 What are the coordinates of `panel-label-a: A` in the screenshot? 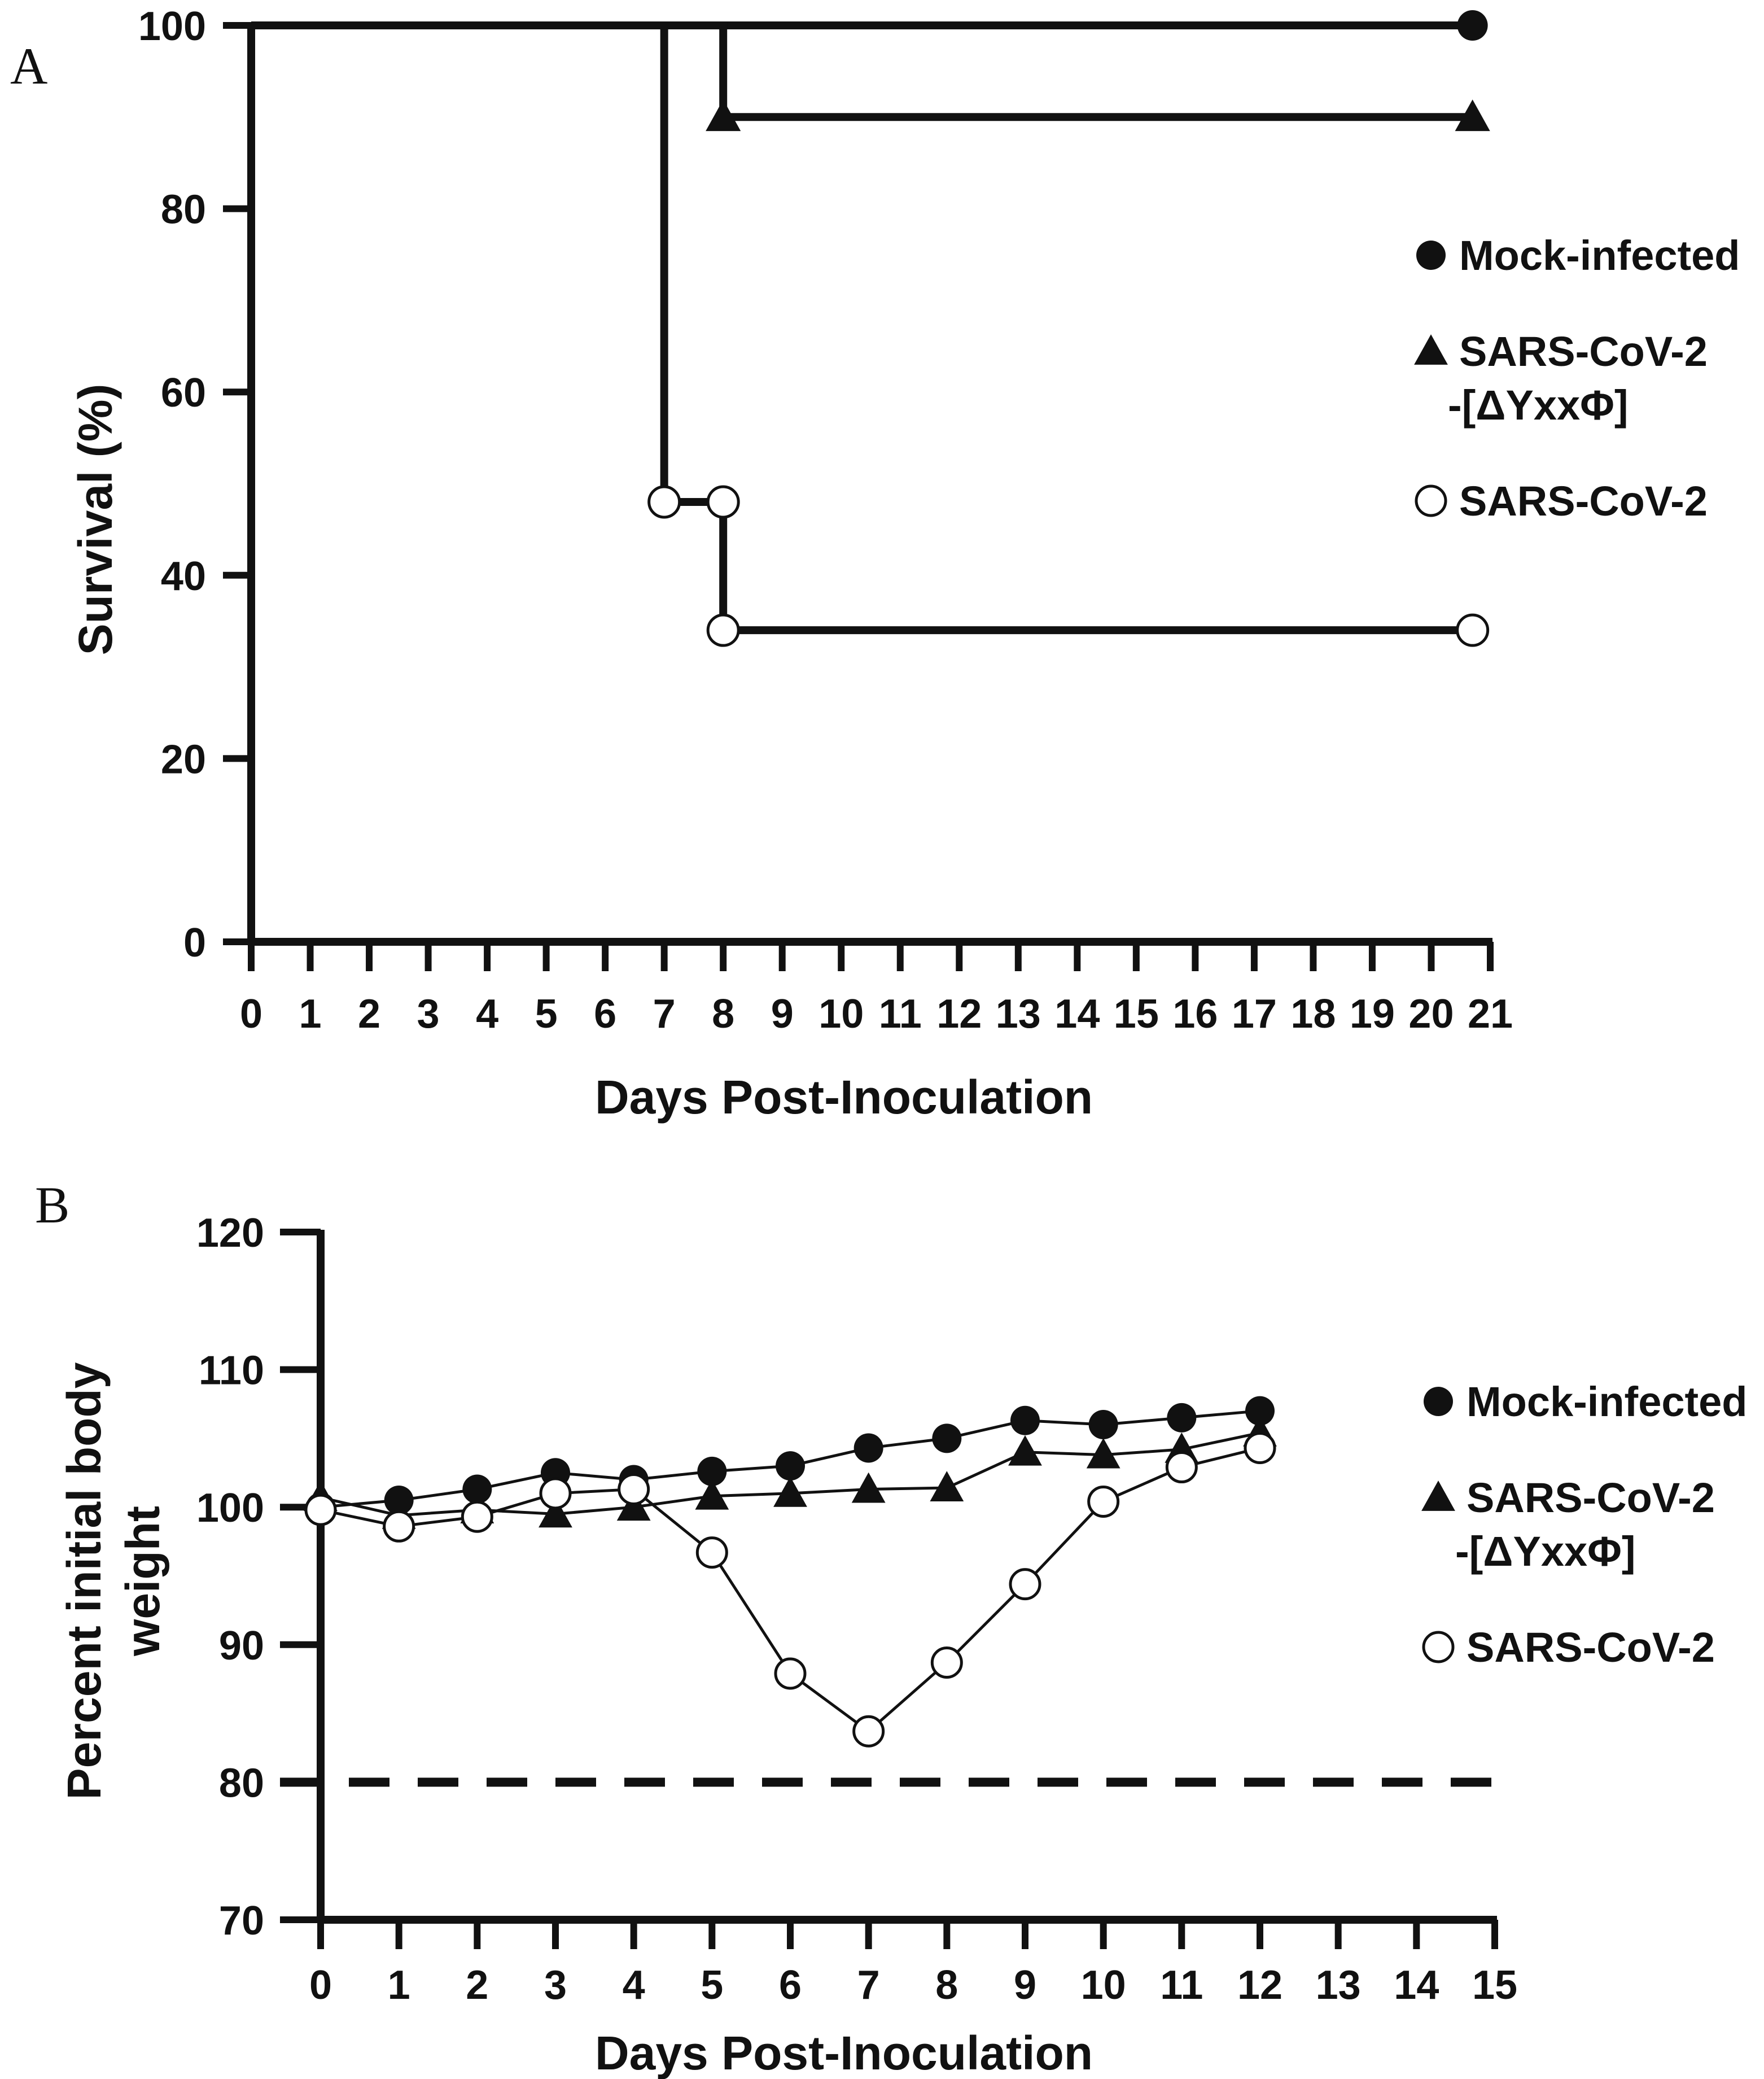 It's located at (28, 66).